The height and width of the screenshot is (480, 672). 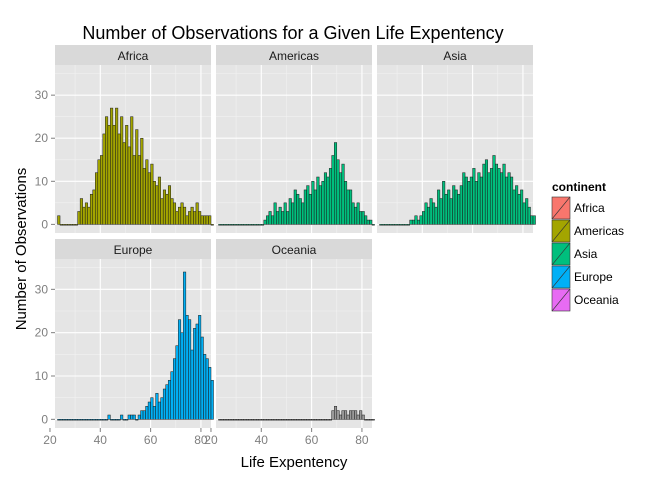 I want to click on facet-strip-label: Asia, so click(x=455, y=56).